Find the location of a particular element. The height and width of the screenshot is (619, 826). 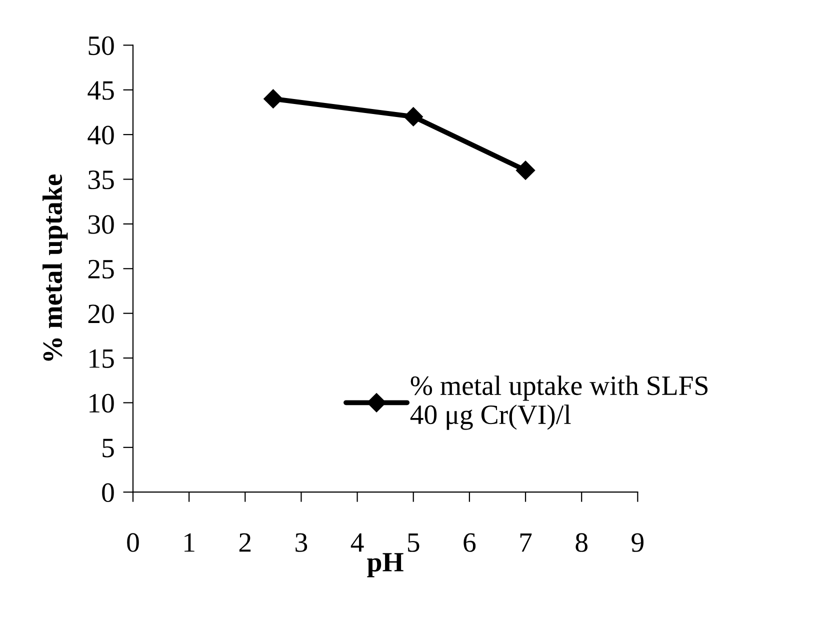

x-tick-label: 4 is located at coordinates (357, 542).